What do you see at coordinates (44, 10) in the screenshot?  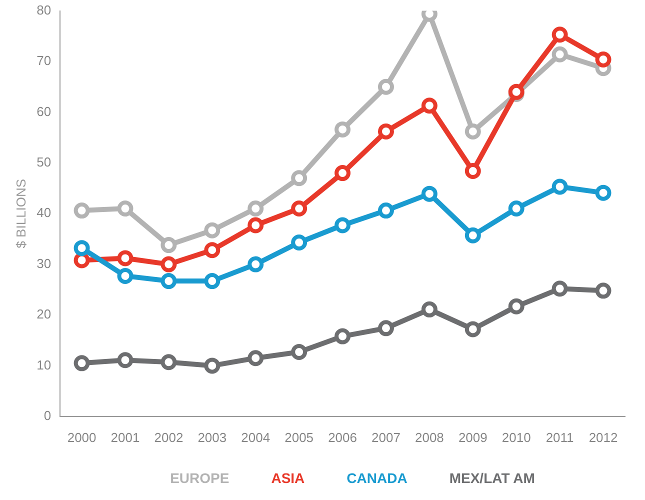 I see `y-tick-label: 80` at bounding box center [44, 10].